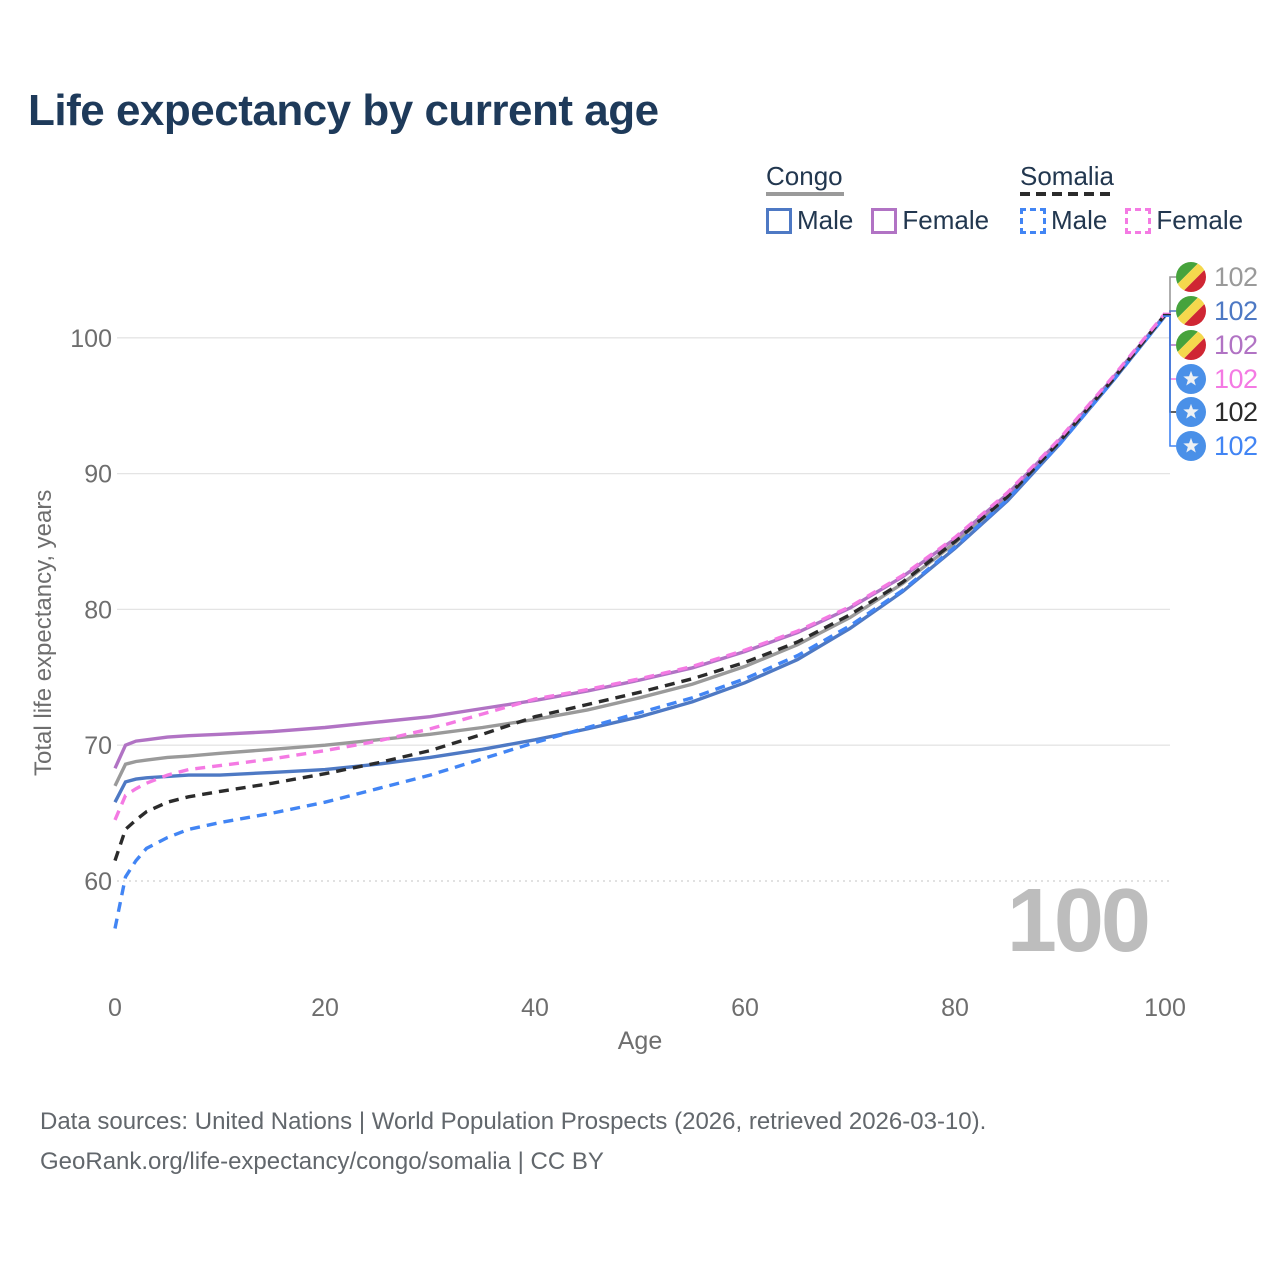  I want to click on y-tick-60: 60, so click(98, 882).